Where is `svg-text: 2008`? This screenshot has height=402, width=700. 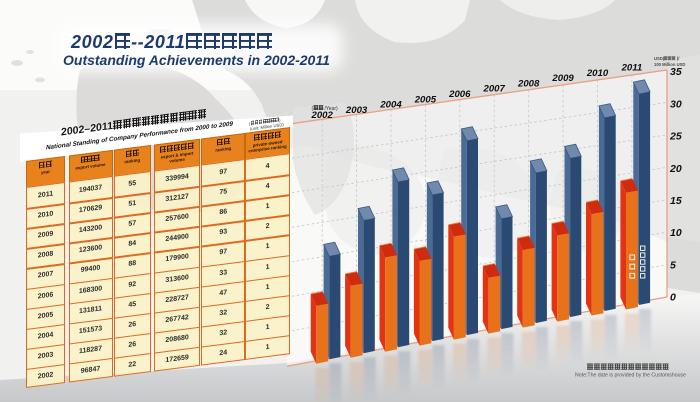
svg-text: 2008 is located at coordinates (528, 84).